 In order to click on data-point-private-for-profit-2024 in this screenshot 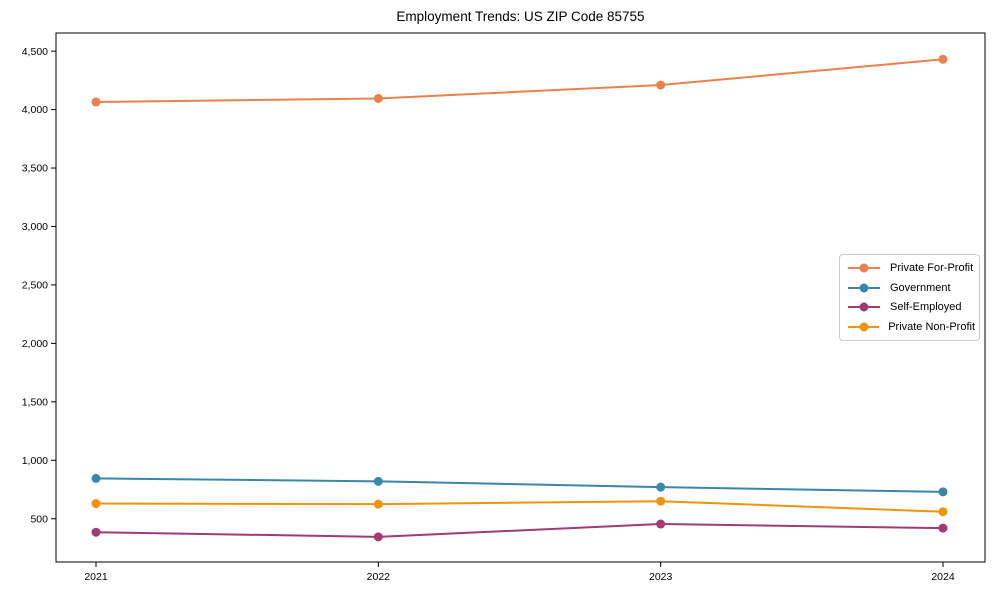, I will do `click(943, 59)`.